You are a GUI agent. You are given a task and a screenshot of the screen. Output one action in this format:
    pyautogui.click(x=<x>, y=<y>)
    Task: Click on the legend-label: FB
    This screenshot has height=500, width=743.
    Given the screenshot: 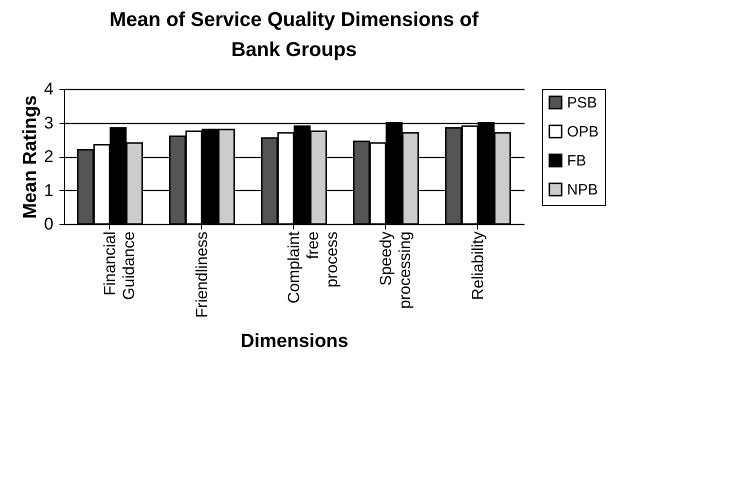 What is the action you would take?
    pyautogui.click(x=576, y=161)
    